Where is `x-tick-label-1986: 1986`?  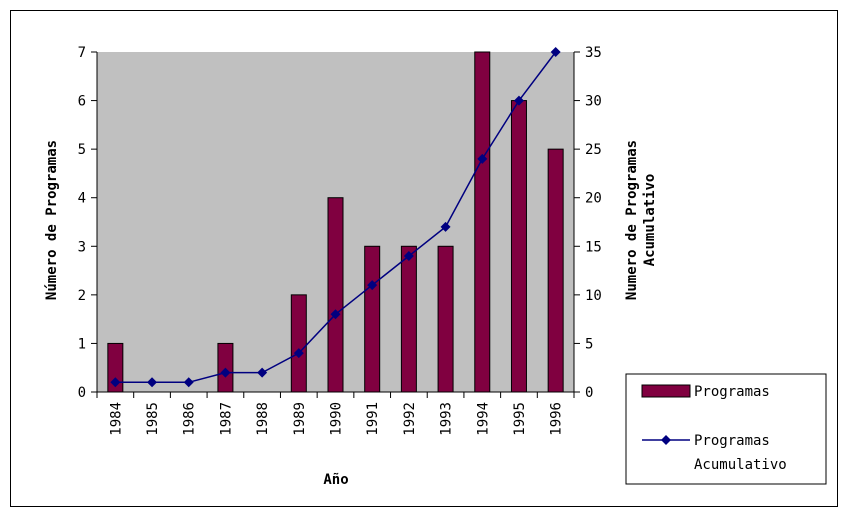
x-tick-label-1986: 1986 is located at coordinates (190, 419).